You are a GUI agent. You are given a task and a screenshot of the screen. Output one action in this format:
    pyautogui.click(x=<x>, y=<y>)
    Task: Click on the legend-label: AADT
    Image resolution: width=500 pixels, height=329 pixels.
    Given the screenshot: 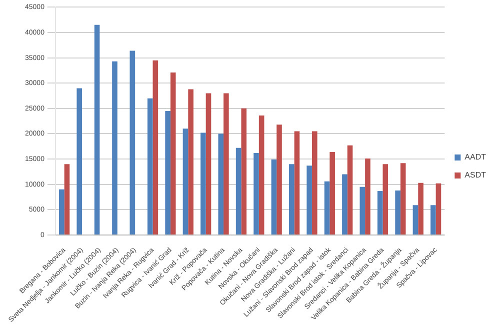 What is the action you would take?
    pyautogui.click(x=475, y=157)
    